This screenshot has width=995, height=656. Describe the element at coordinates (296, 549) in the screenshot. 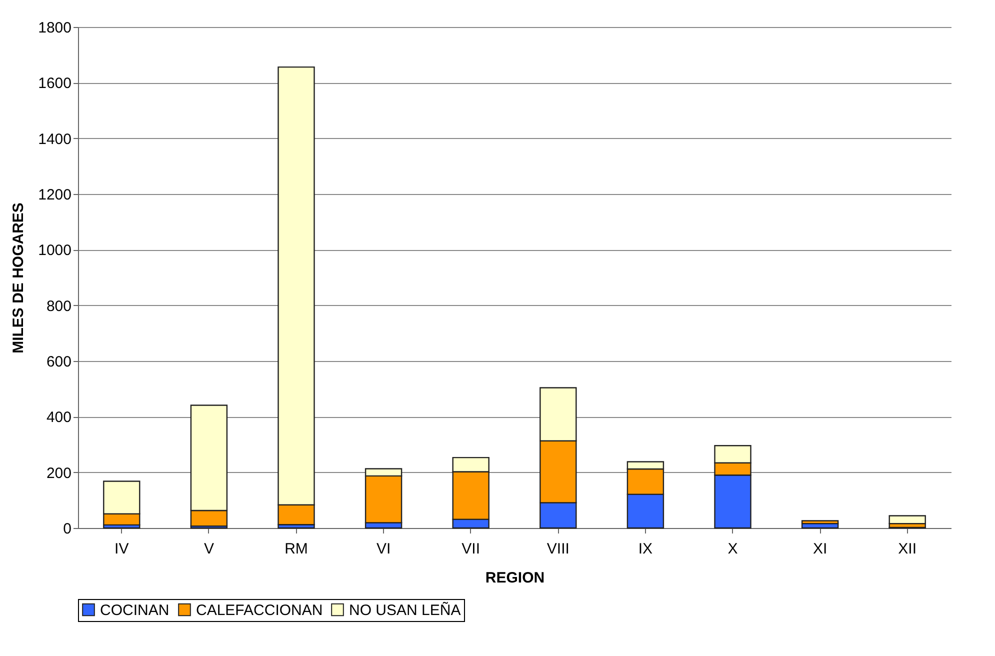

I see `x-tick-label: RM` at that location.